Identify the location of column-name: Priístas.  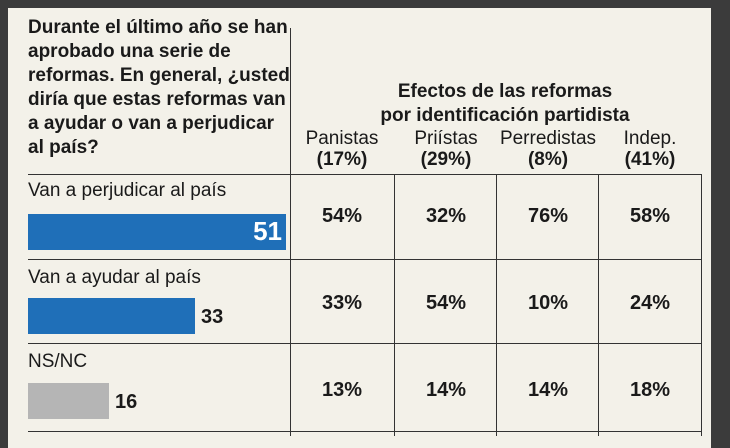
(446, 138).